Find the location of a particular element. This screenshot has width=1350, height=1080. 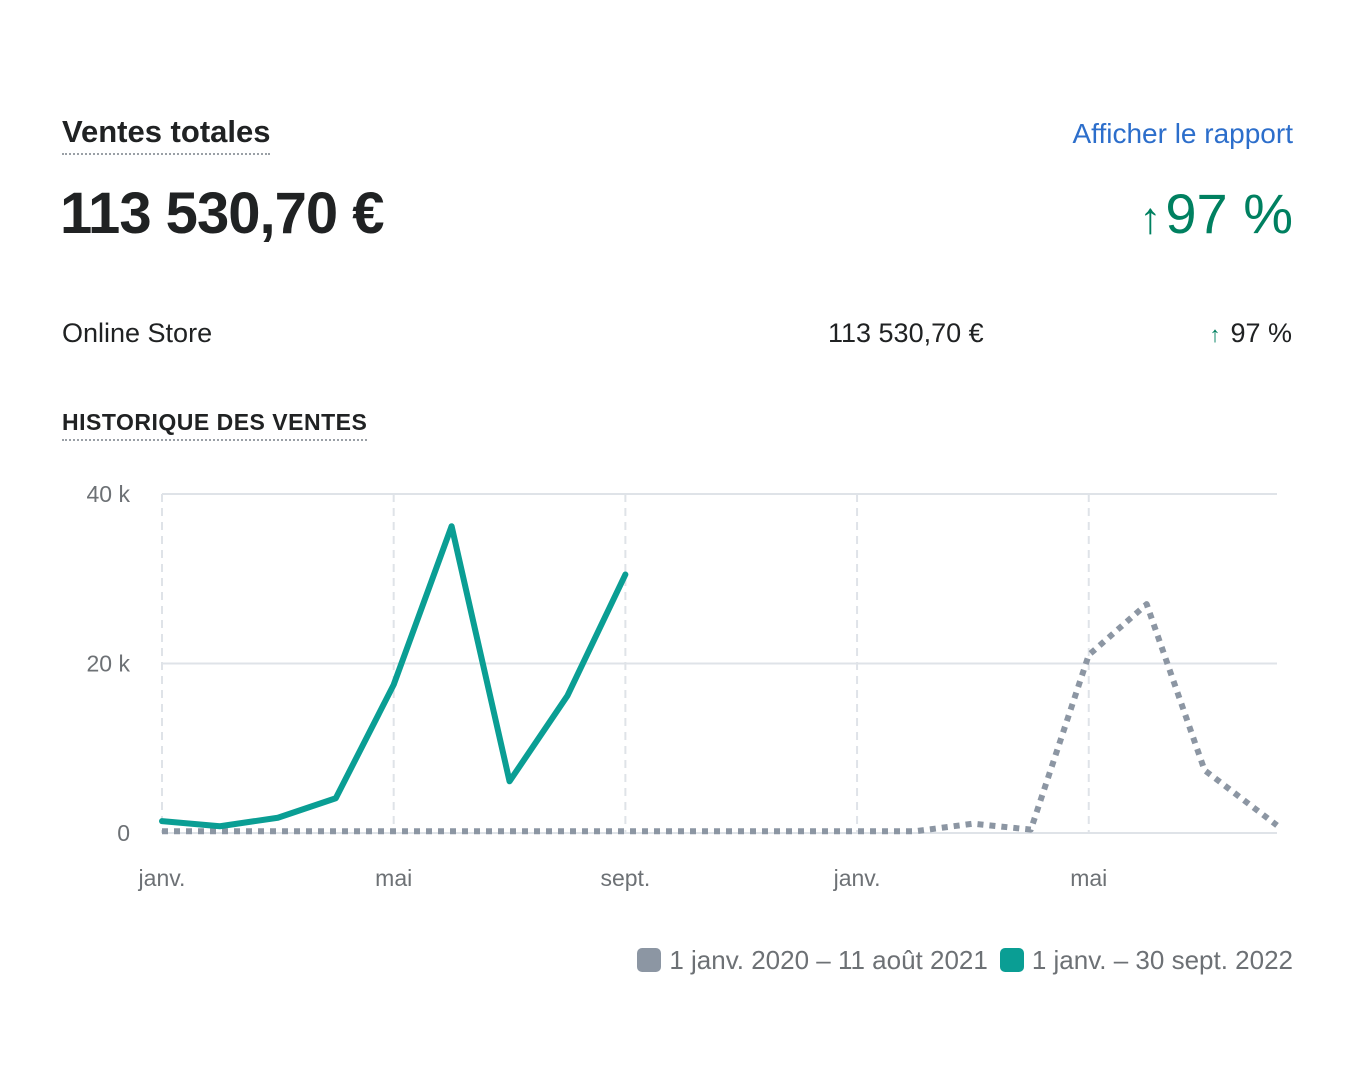

y-tick-label: 20 k is located at coordinates (109, 664).